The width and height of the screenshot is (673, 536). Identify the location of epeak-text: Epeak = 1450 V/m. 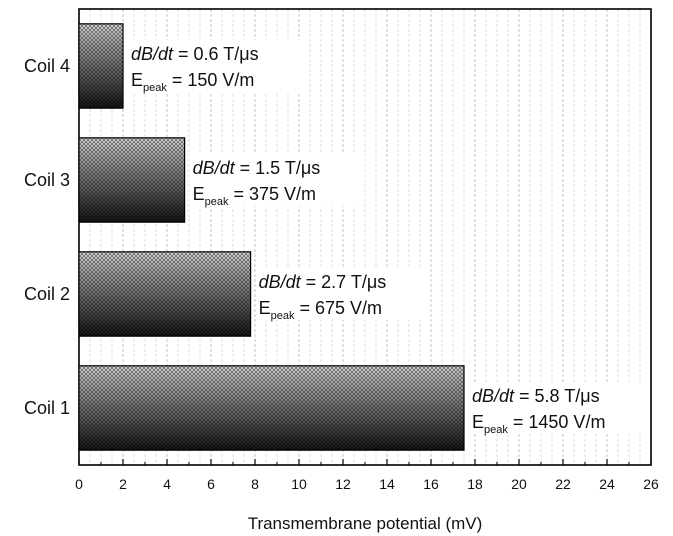
(538, 424).